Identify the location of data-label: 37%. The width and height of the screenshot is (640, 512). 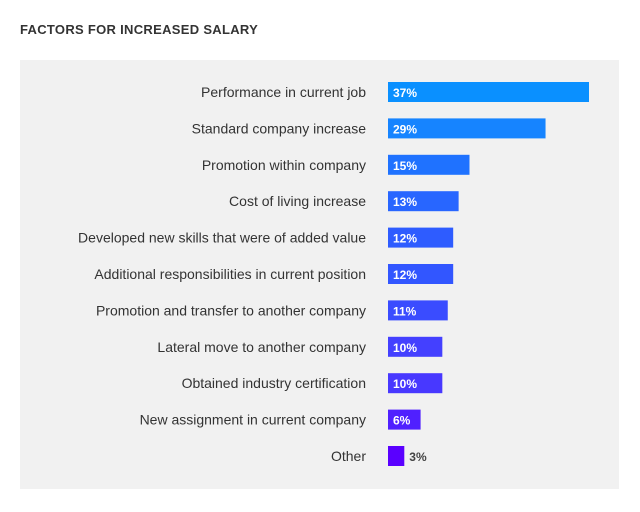
(405, 93).